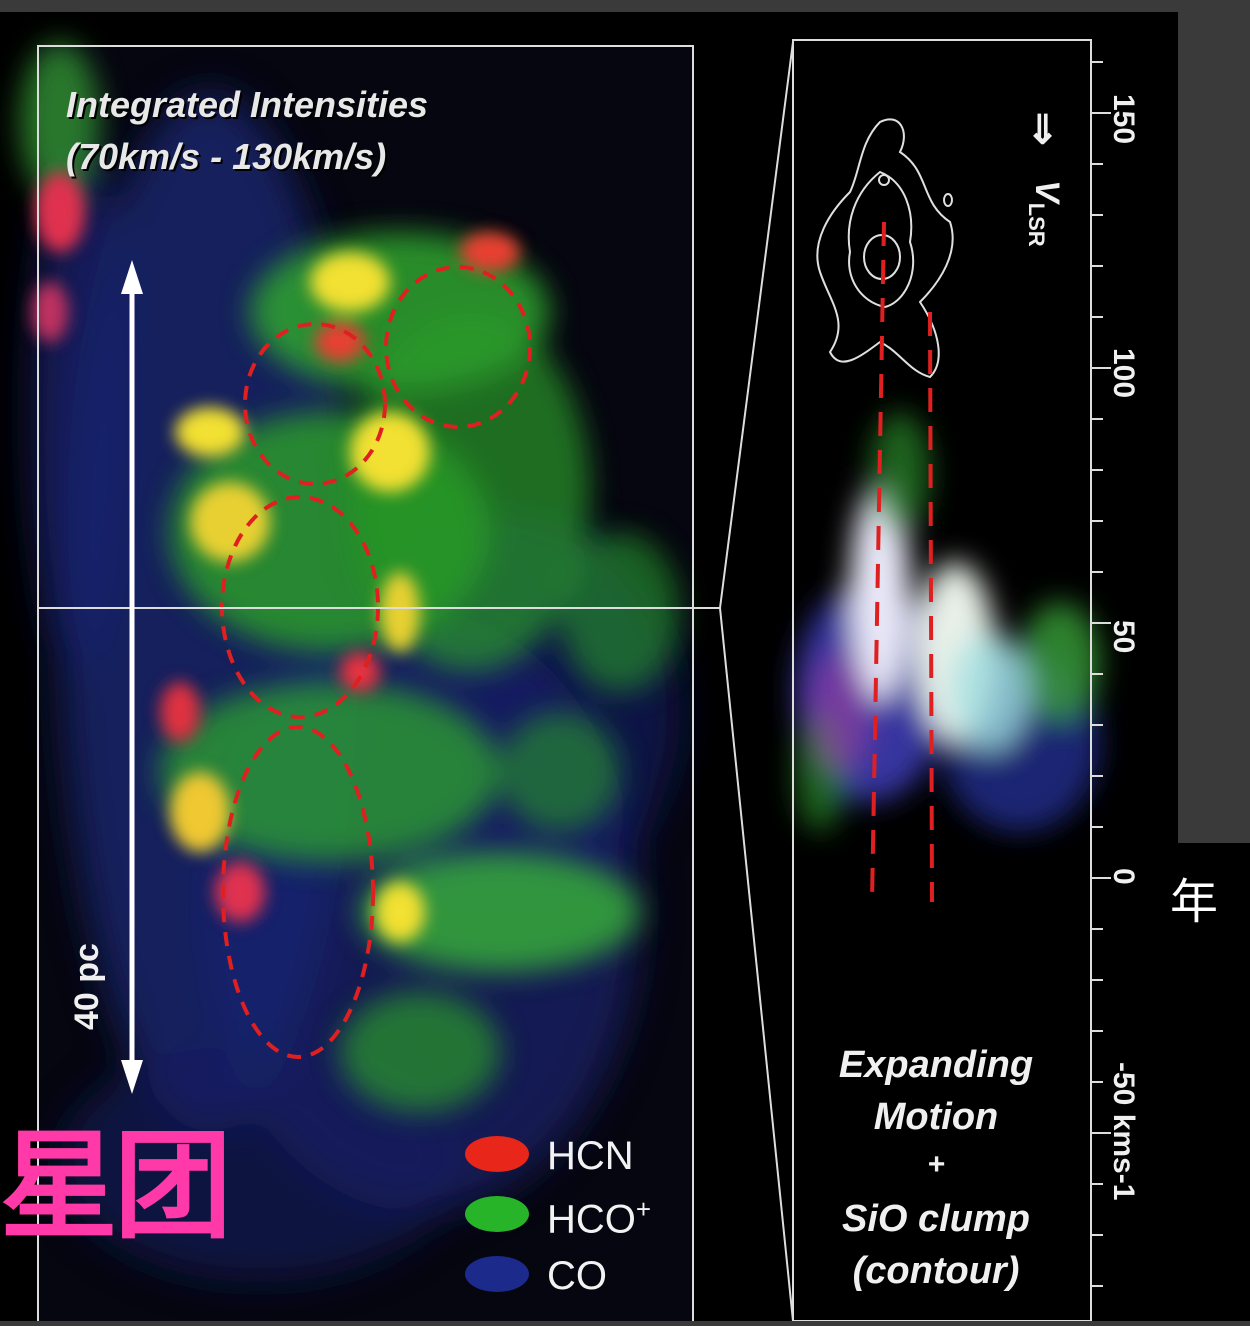  I want to click on legend-label-hcn: HCN, so click(590, 1156).